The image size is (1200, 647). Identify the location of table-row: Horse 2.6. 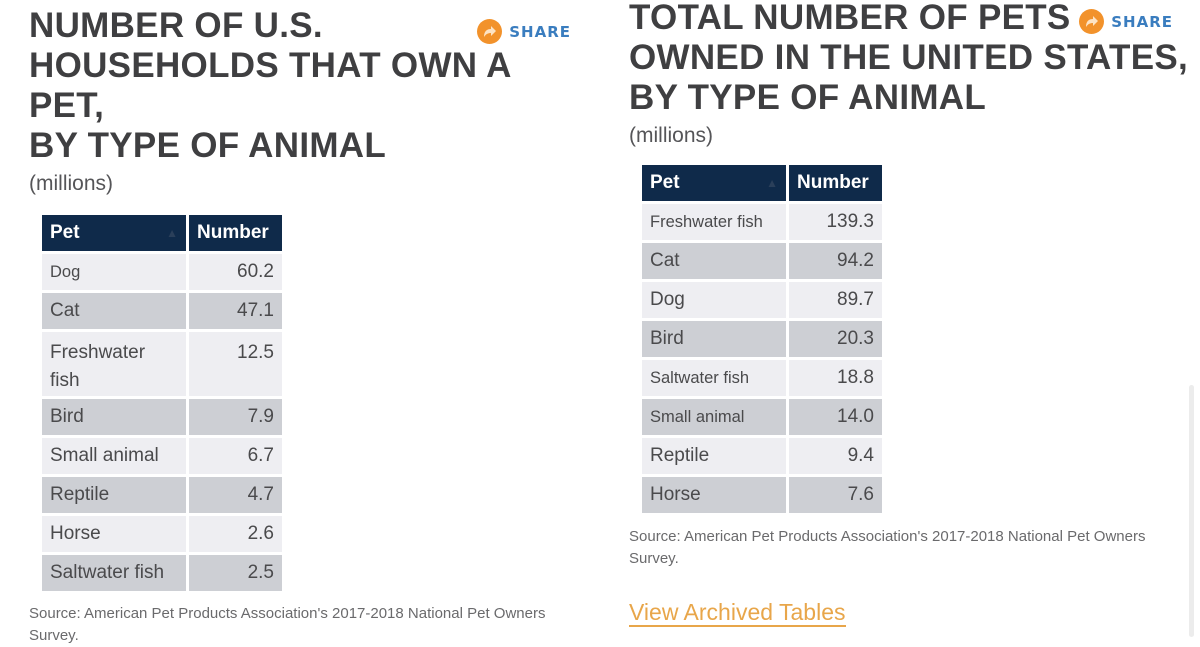
(162, 534).